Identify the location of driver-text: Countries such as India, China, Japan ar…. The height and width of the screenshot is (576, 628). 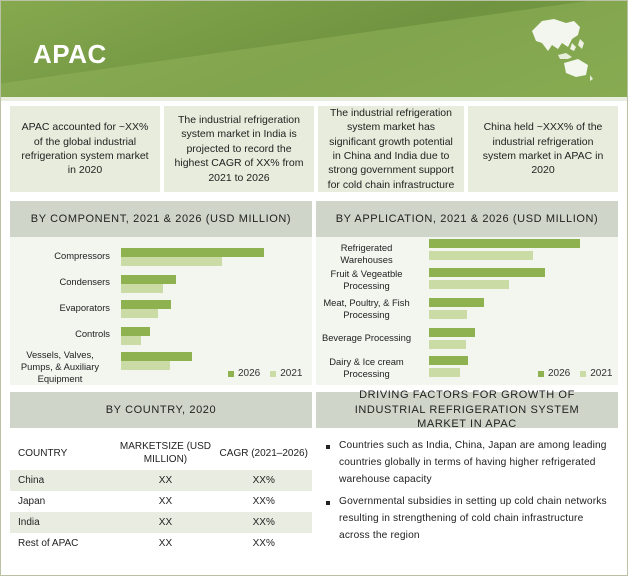
(473, 462).